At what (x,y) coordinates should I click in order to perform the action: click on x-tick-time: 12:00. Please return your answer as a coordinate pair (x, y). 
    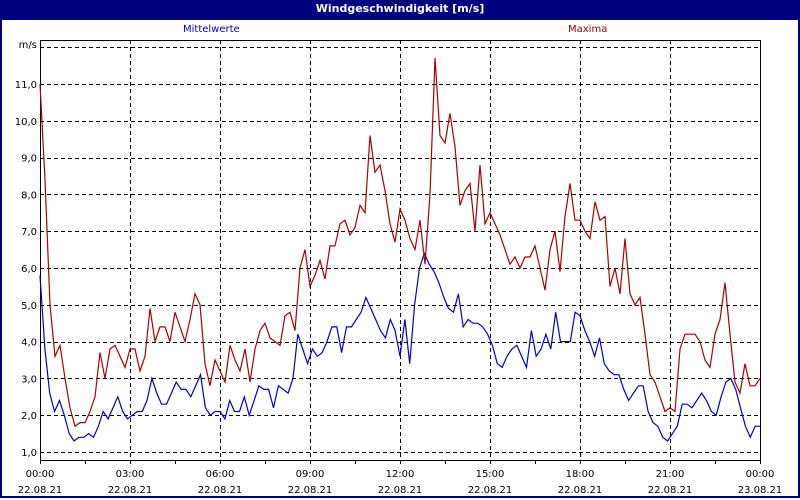
    Looking at the image, I should click on (400, 474).